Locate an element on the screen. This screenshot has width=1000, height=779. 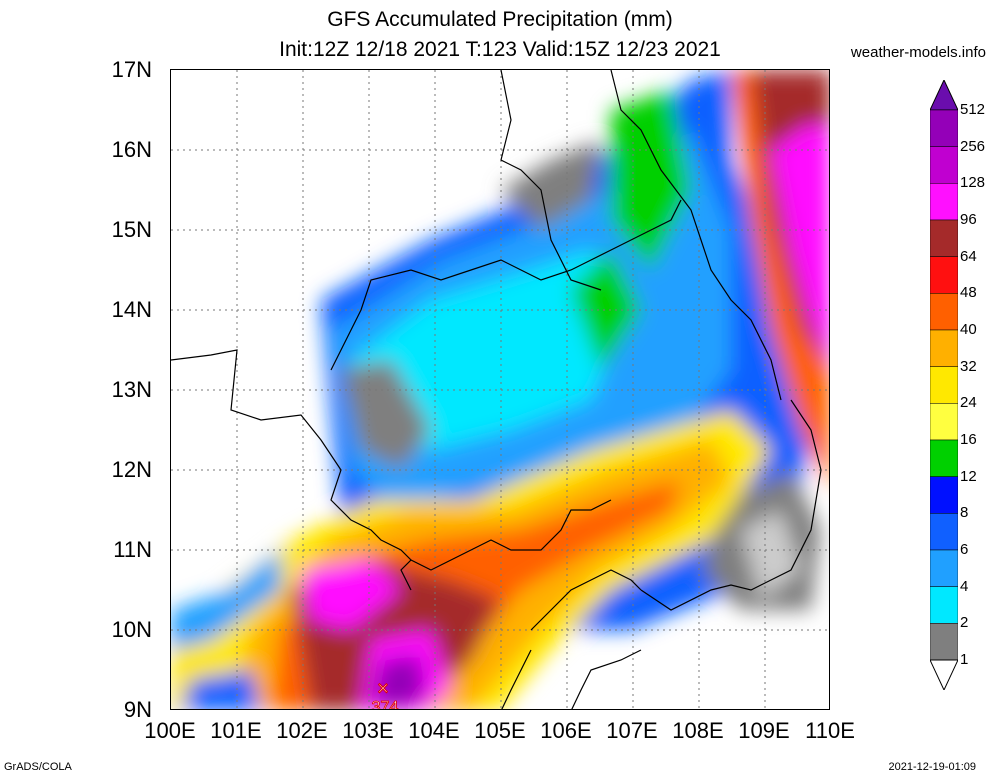
legend-label: 1 is located at coordinates (964, 659).